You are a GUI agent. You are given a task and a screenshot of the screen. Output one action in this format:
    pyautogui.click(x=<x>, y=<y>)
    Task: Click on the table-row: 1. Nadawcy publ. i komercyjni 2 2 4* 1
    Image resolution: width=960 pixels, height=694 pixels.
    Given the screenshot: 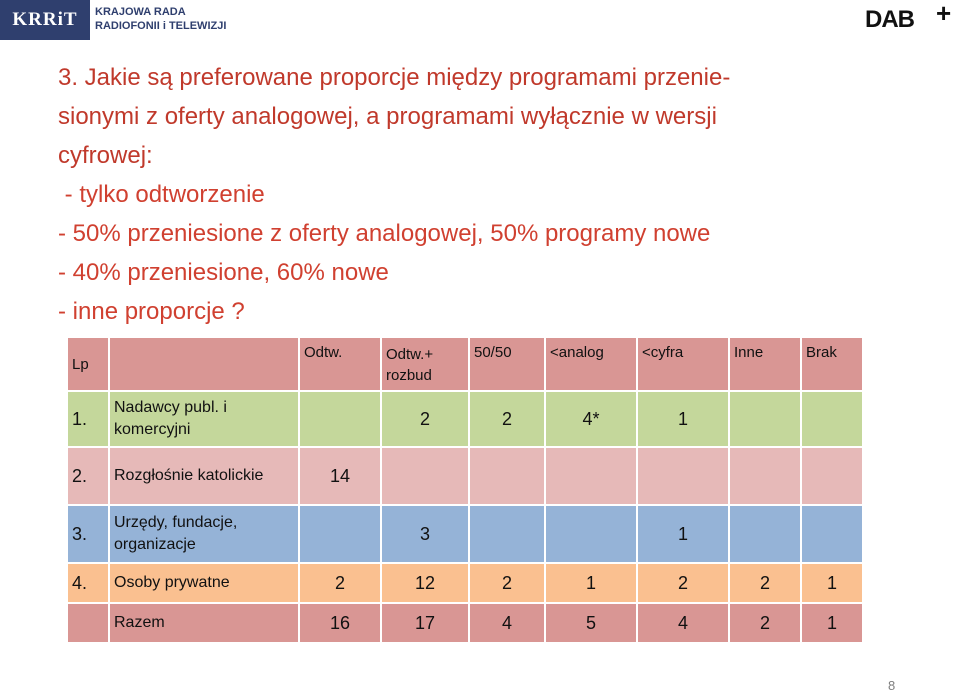 What is the action you would take?
    pyautogui.click(x=465, y=419)
    